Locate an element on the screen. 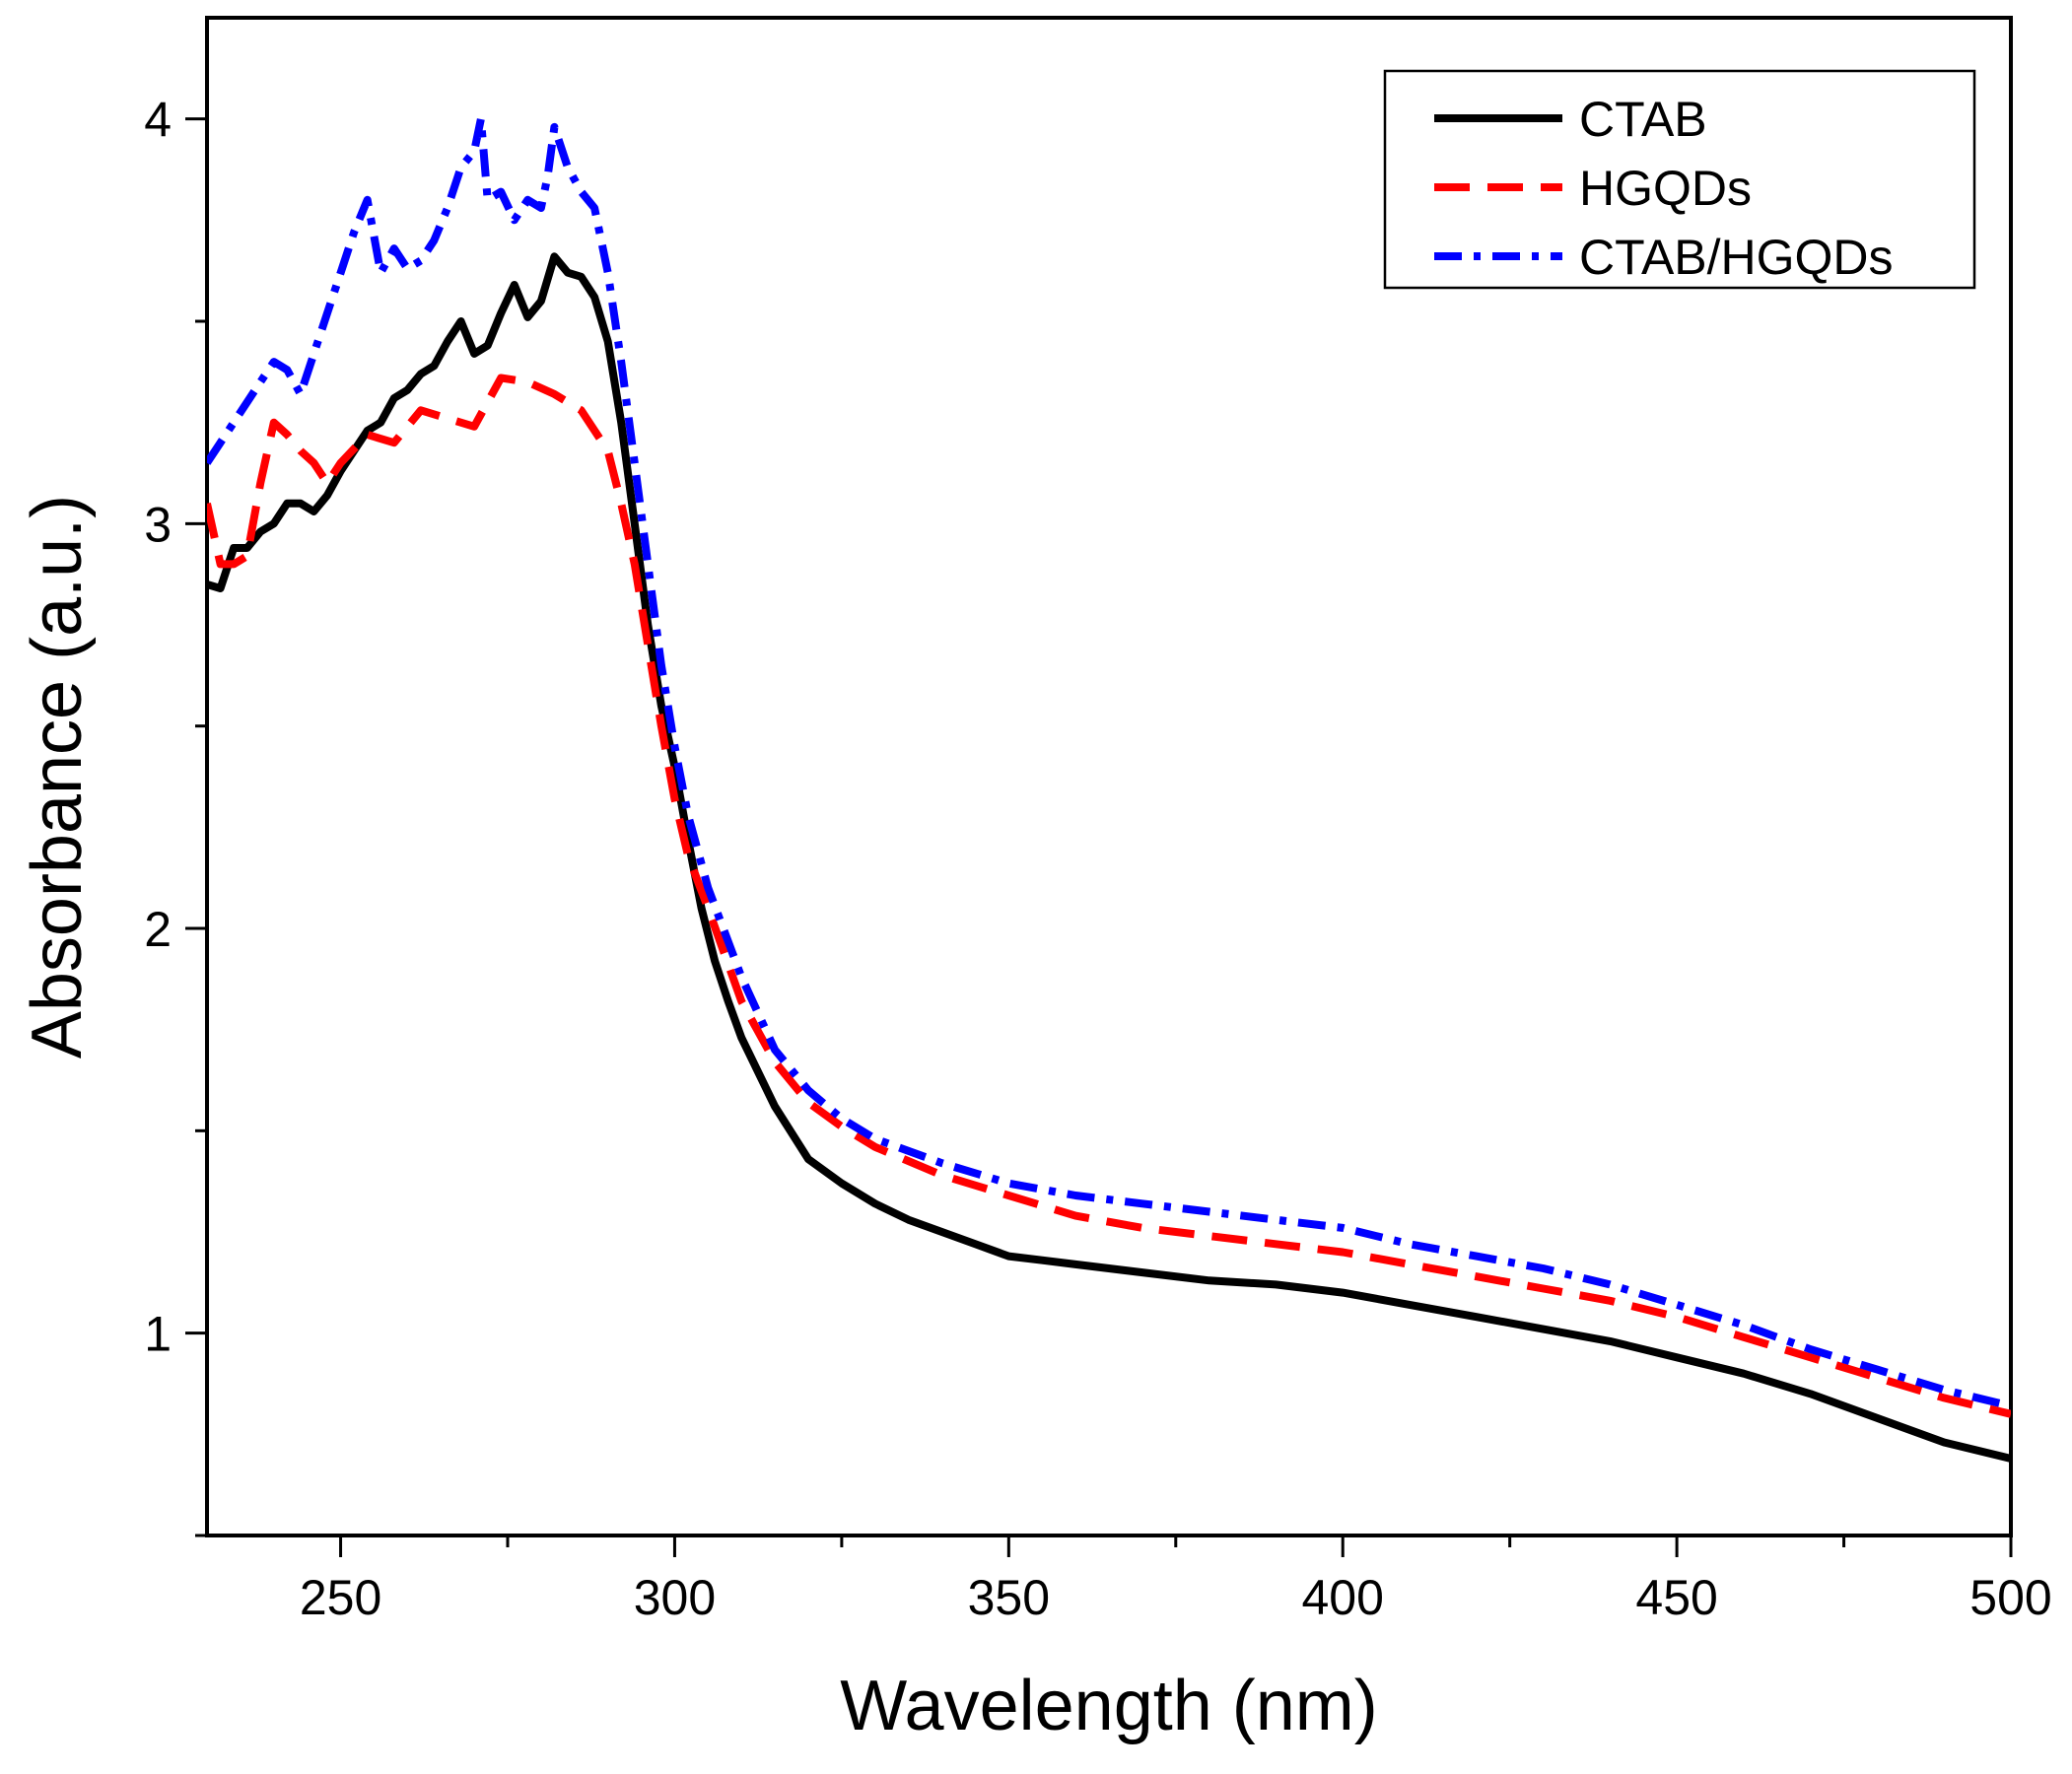 The height and width of the screenshot is (1774, 2072). x-tick-label: 400 is located at coordinates (1343, 1597).